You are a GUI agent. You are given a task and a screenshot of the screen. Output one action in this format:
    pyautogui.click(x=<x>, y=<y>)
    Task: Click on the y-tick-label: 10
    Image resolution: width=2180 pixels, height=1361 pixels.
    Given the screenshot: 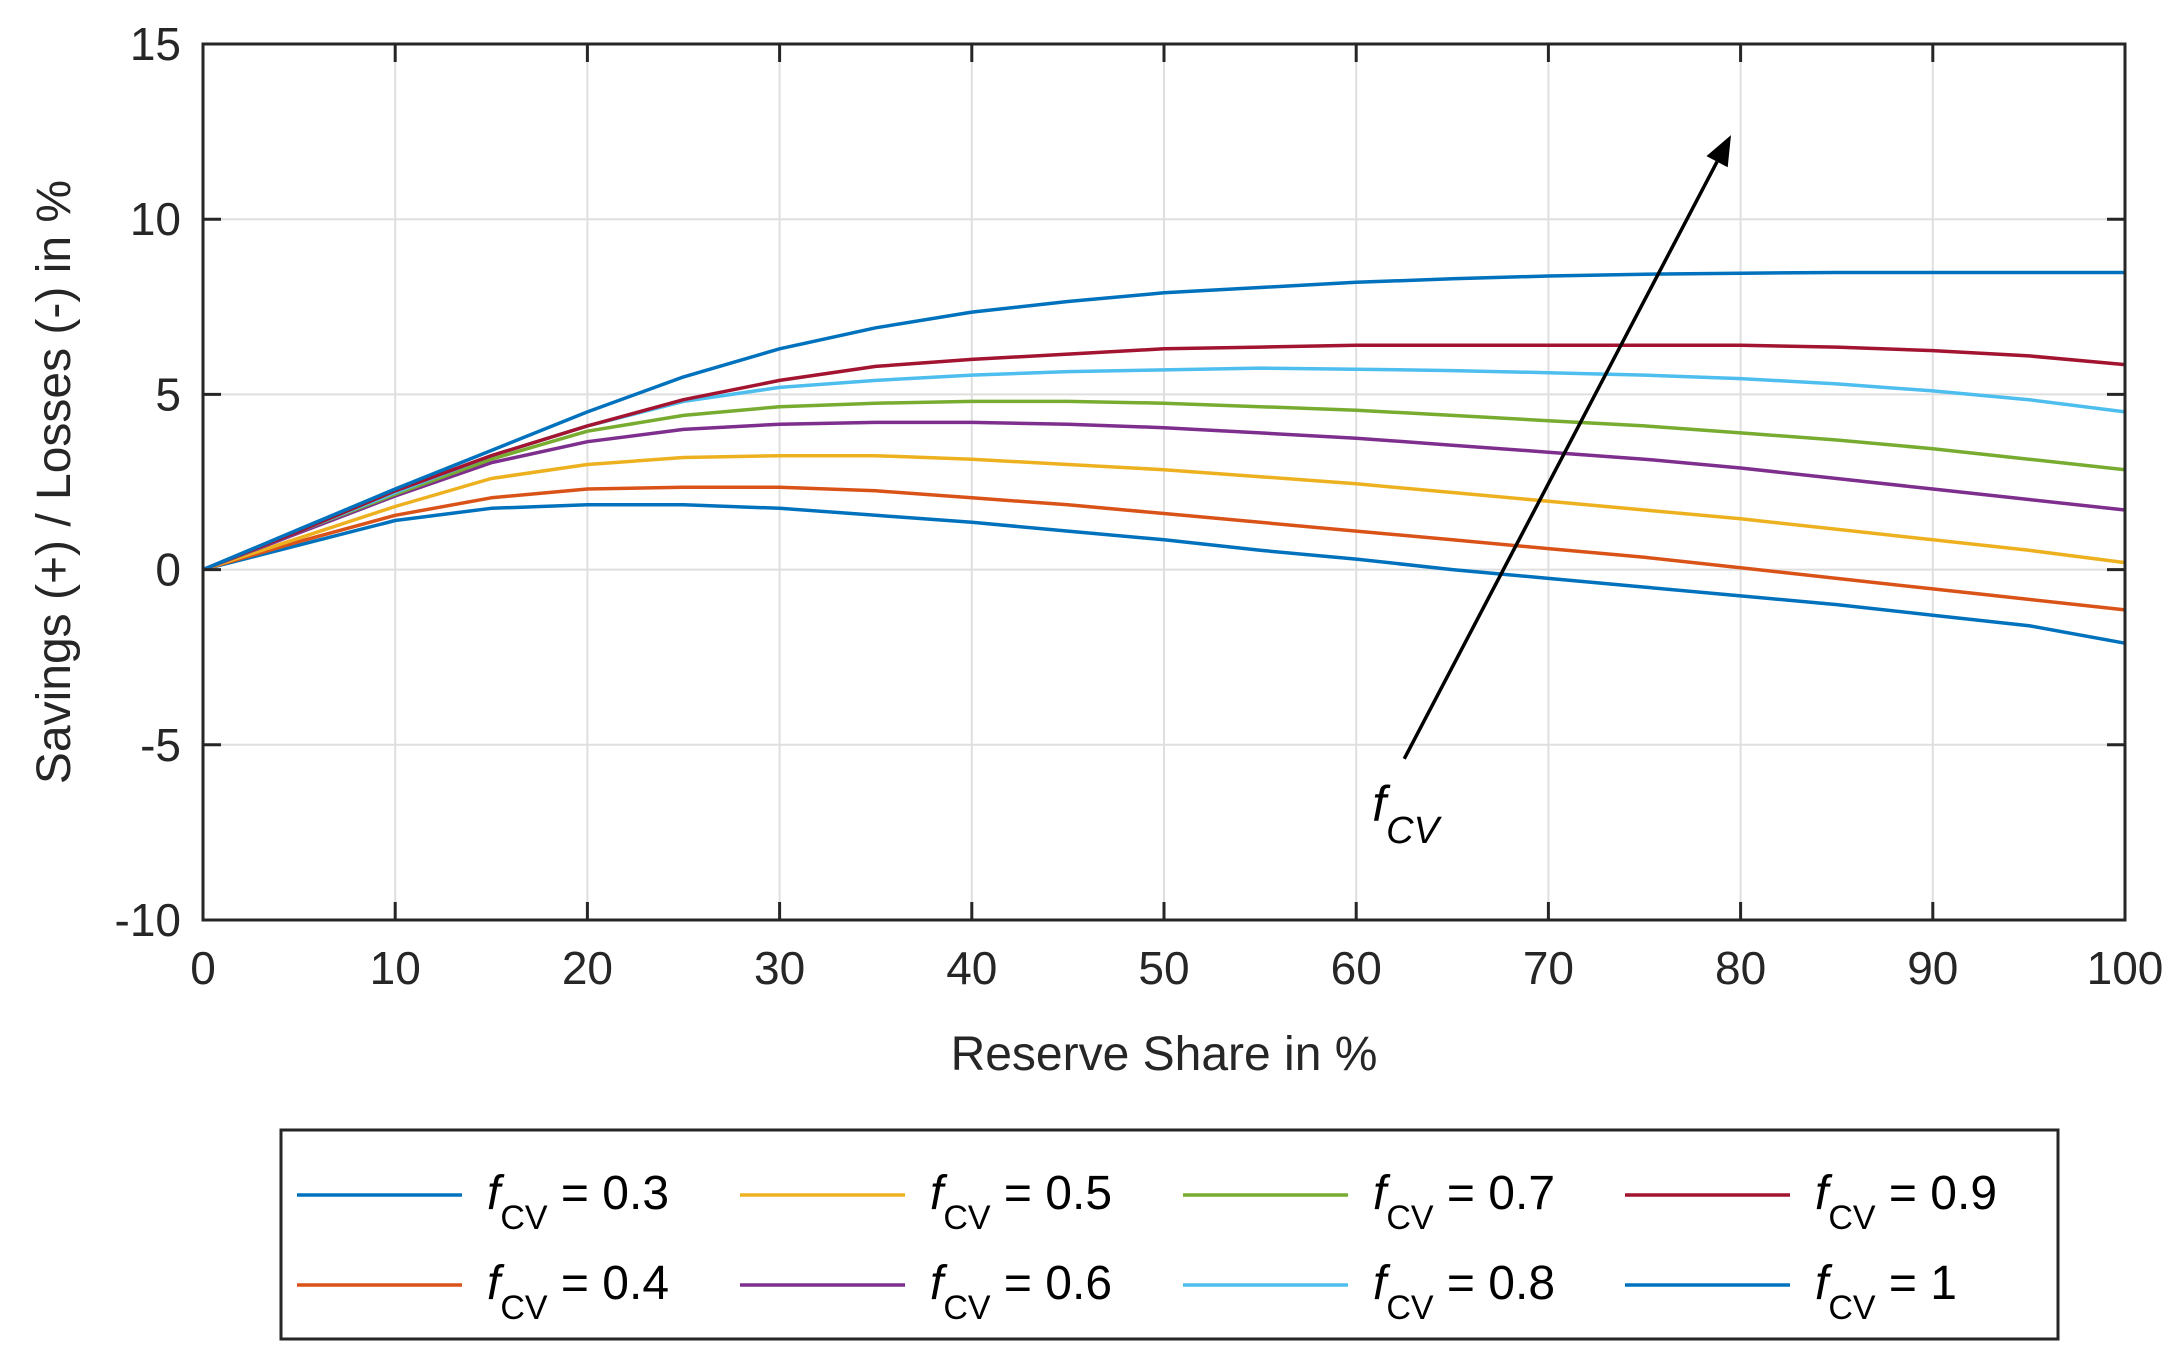 What is the action you would take?
    pyautogui.click(x=155, y=219)
    